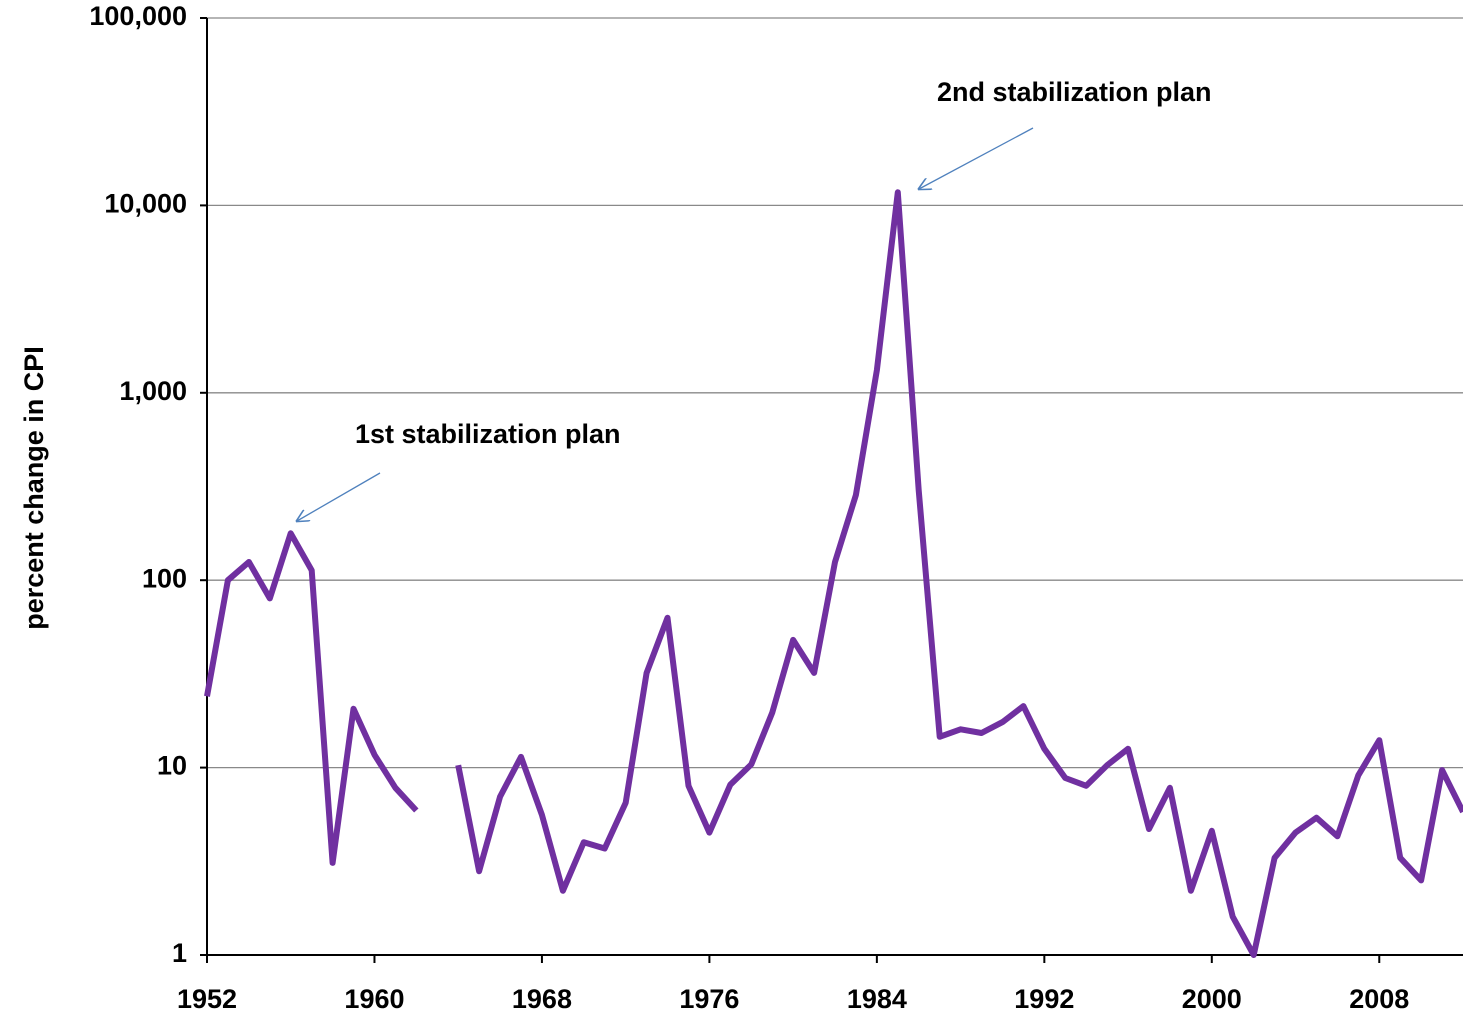 This screenshot has width=1463, height=1024. What do you see at coordinates (877, 999) in the screenshot?
I see `x-tick-label: 1984` at bounding box center [877, 999].